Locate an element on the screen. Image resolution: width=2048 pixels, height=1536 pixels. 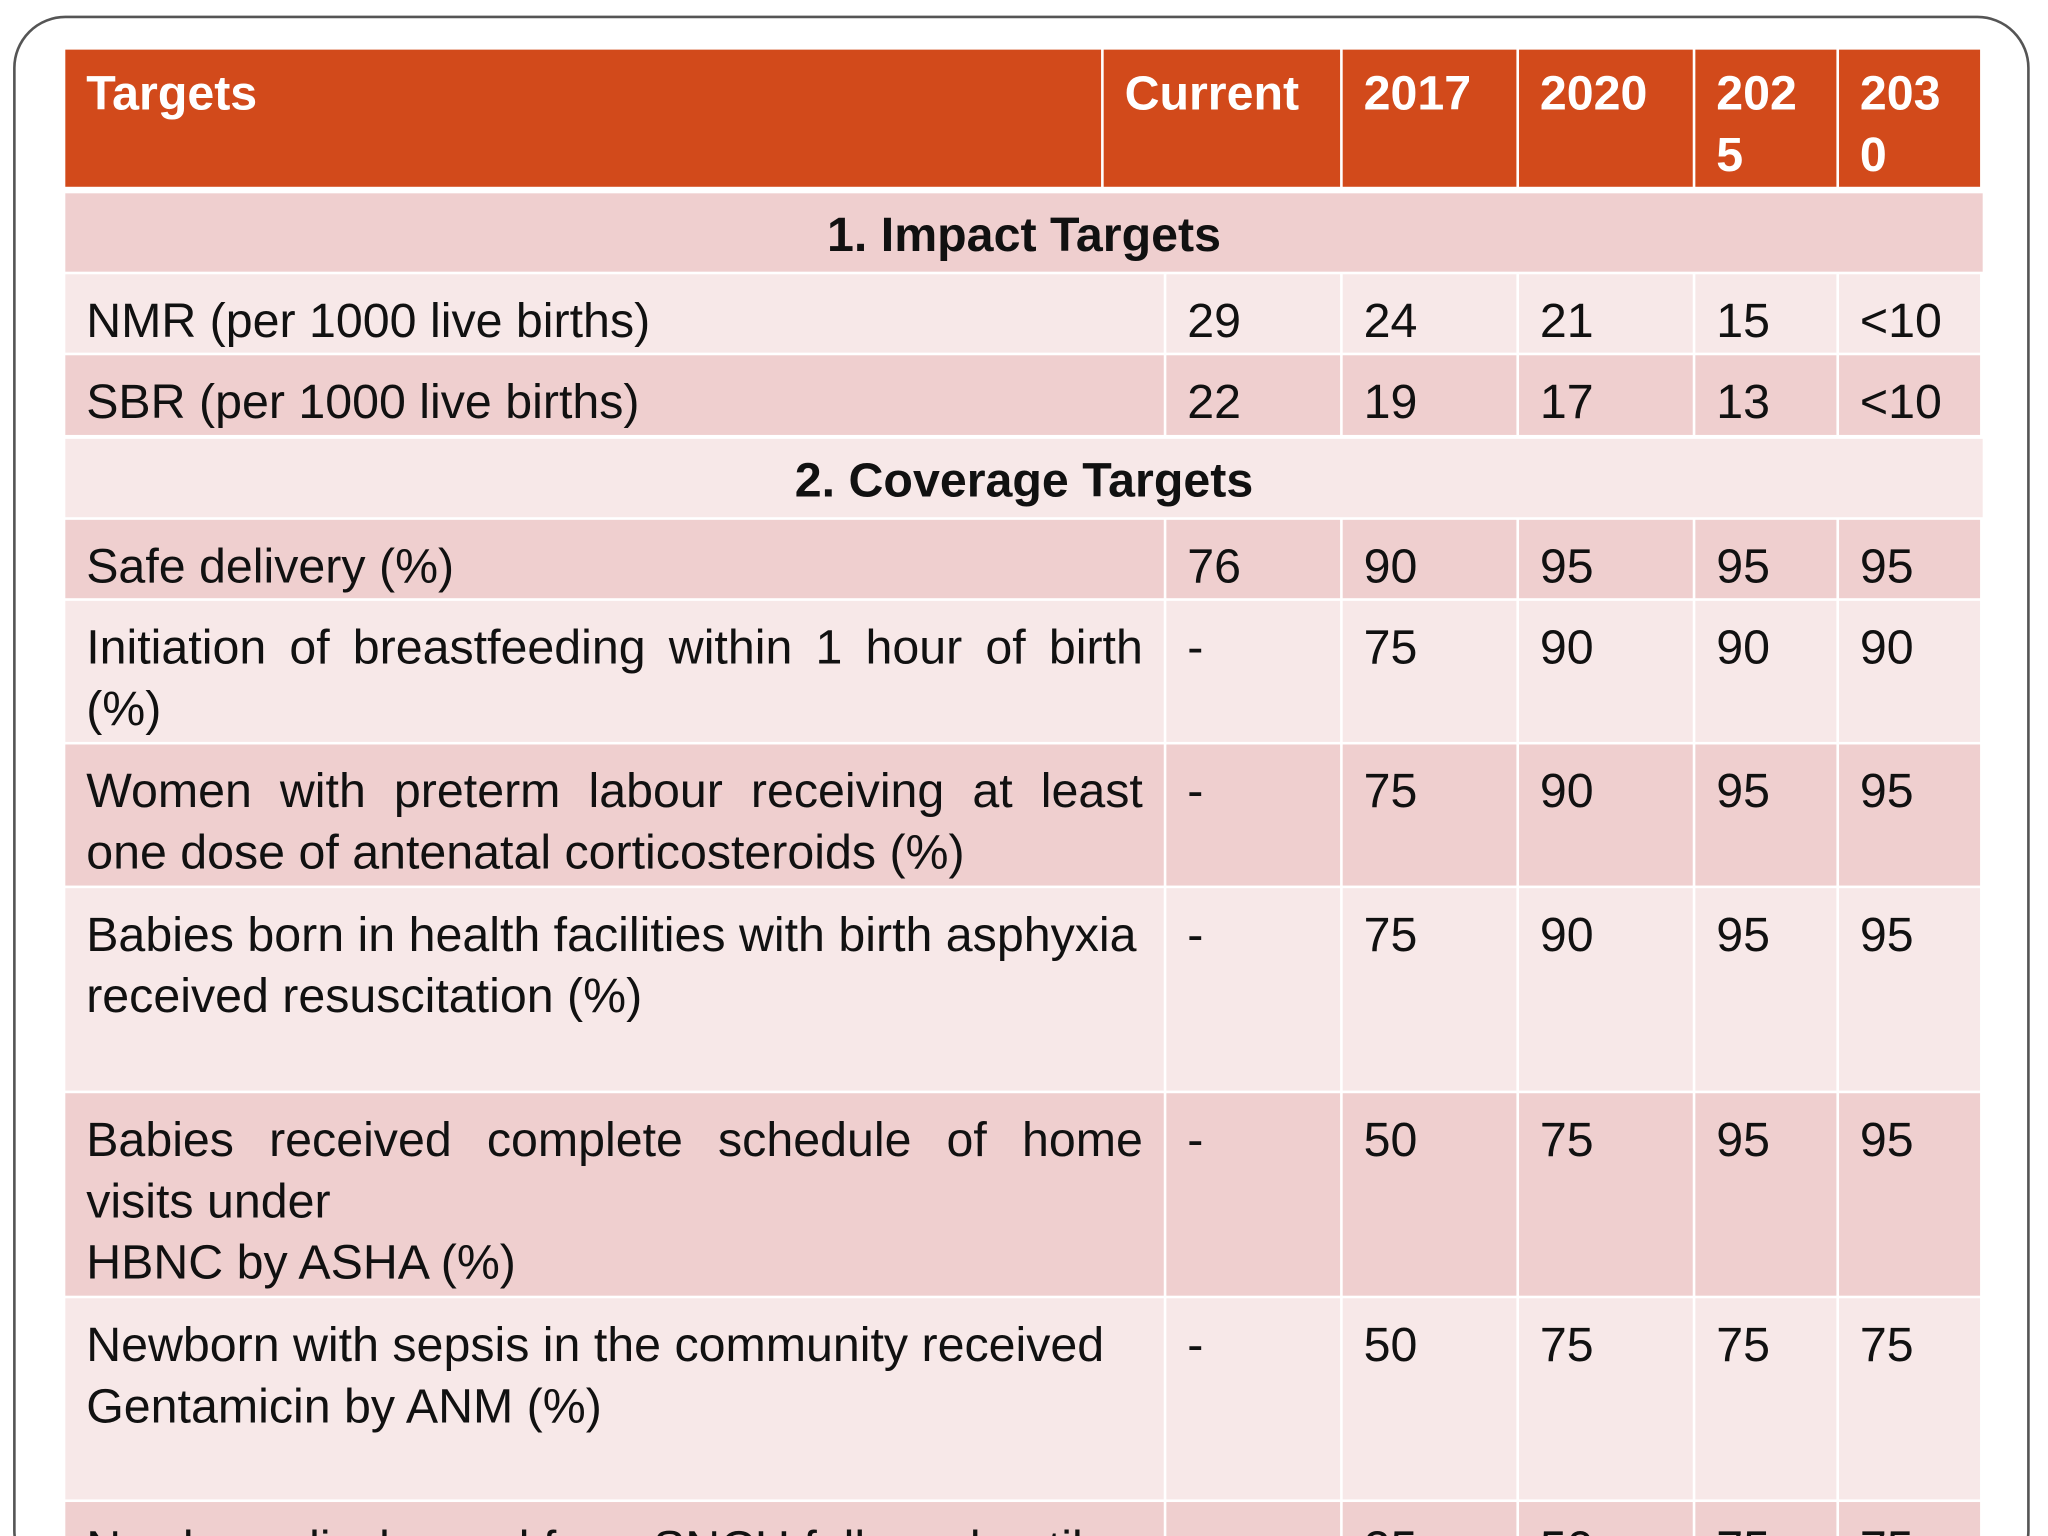
value-cell: 15 is located at coordinates (1766, 313).